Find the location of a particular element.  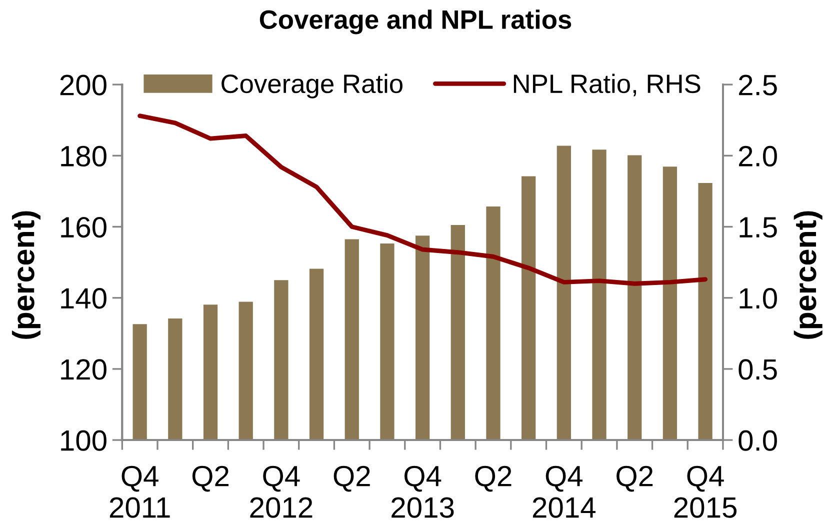

chart-title: Coverage and NPL ratios is located at coordinates (416, 22).